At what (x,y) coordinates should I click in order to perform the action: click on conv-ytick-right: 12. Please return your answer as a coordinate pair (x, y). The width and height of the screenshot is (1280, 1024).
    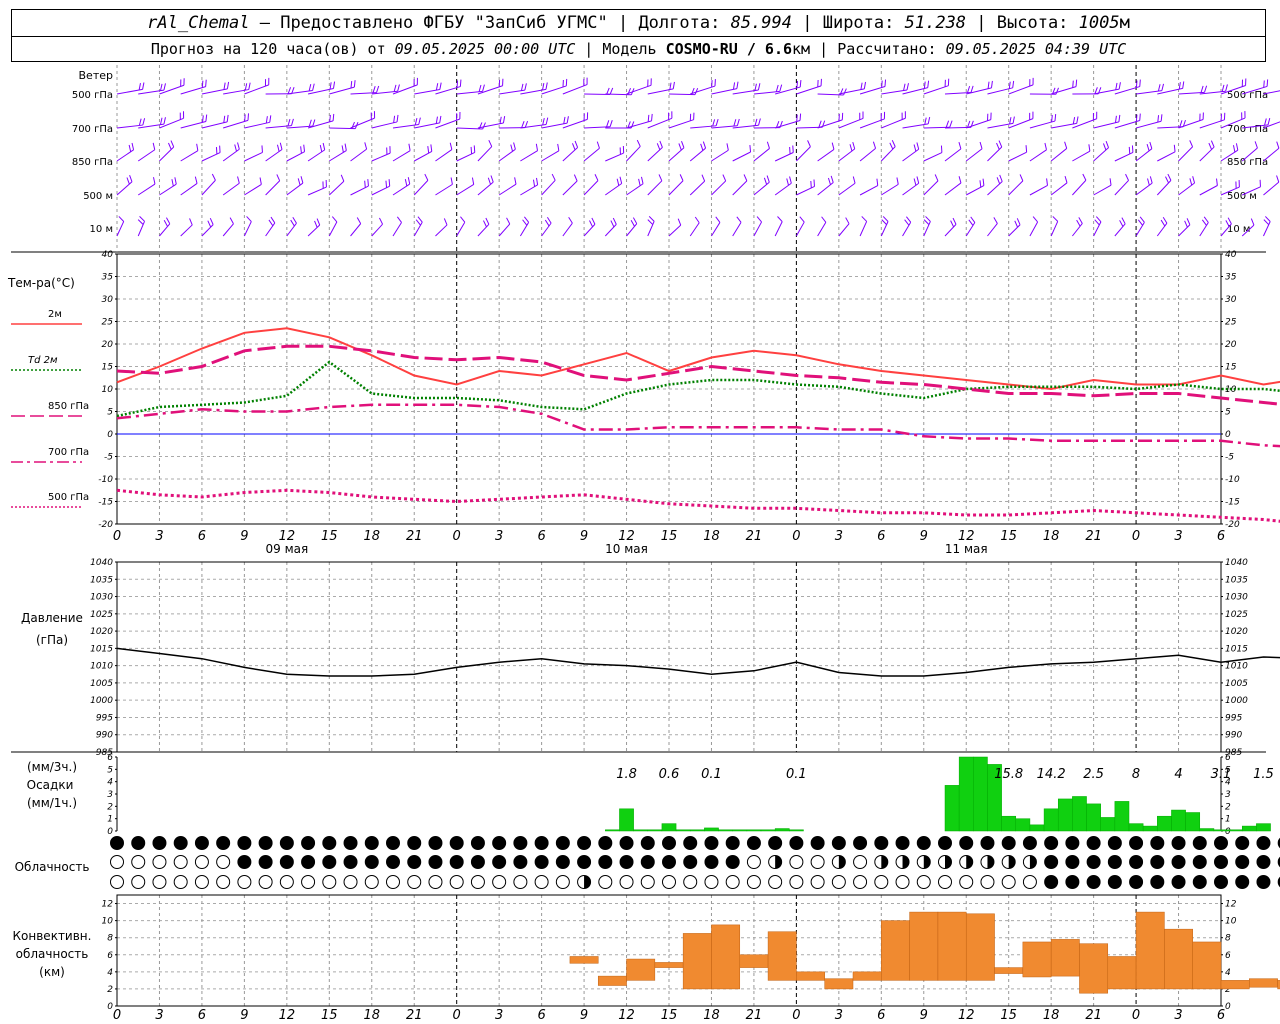
    Looking at the image, I should click on (1231, 905).